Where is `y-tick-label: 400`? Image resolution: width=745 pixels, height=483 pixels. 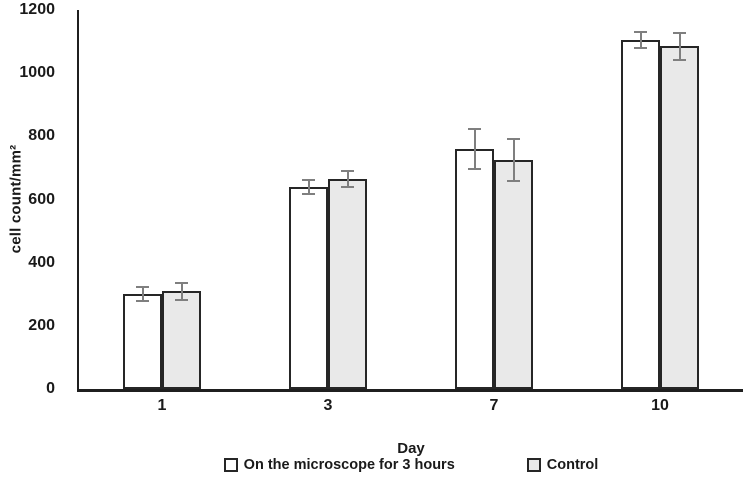 y-tick-label: 400 is located at coordinates (41, 262).